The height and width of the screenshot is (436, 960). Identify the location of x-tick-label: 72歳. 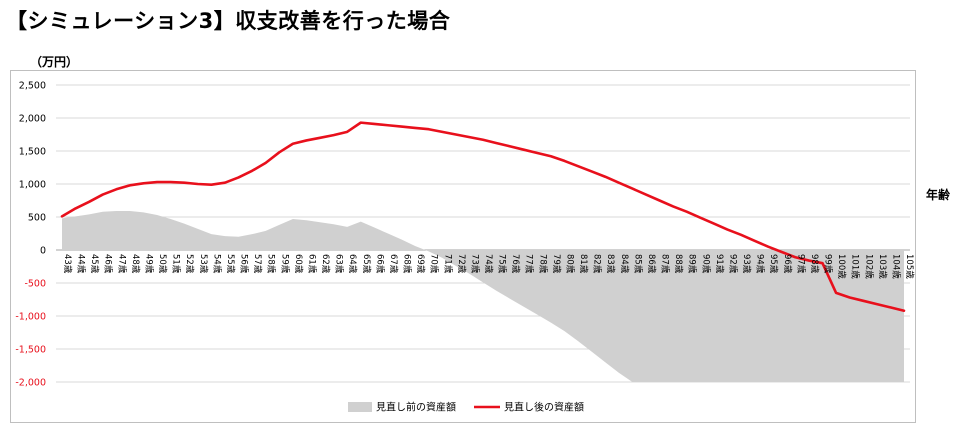
(461, 264).